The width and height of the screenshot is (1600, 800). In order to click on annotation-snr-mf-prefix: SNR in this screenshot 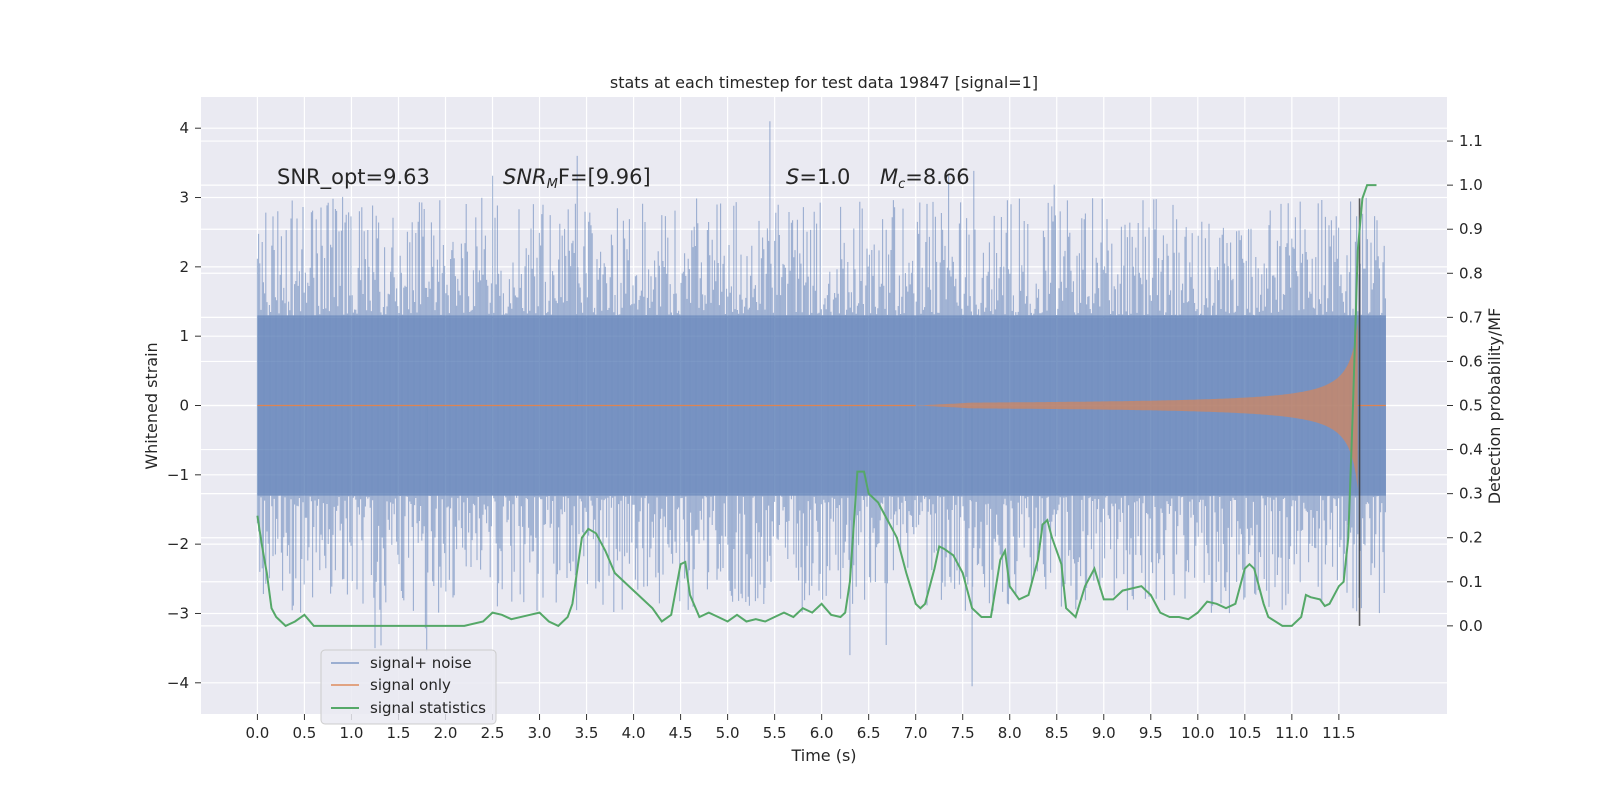, I will do `click(525, 177)`.